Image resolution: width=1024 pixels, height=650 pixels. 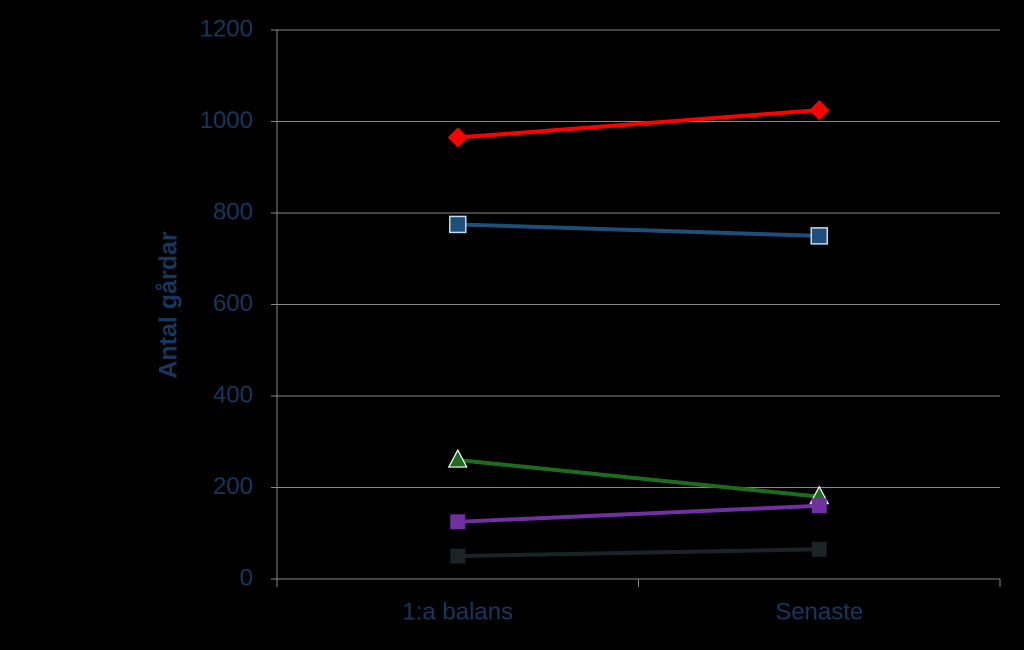 What do you see at coordinates (169, 305) in the screenshot?
I see `y-axis-label: Antal gårdar` at bounding box center [169, 305].